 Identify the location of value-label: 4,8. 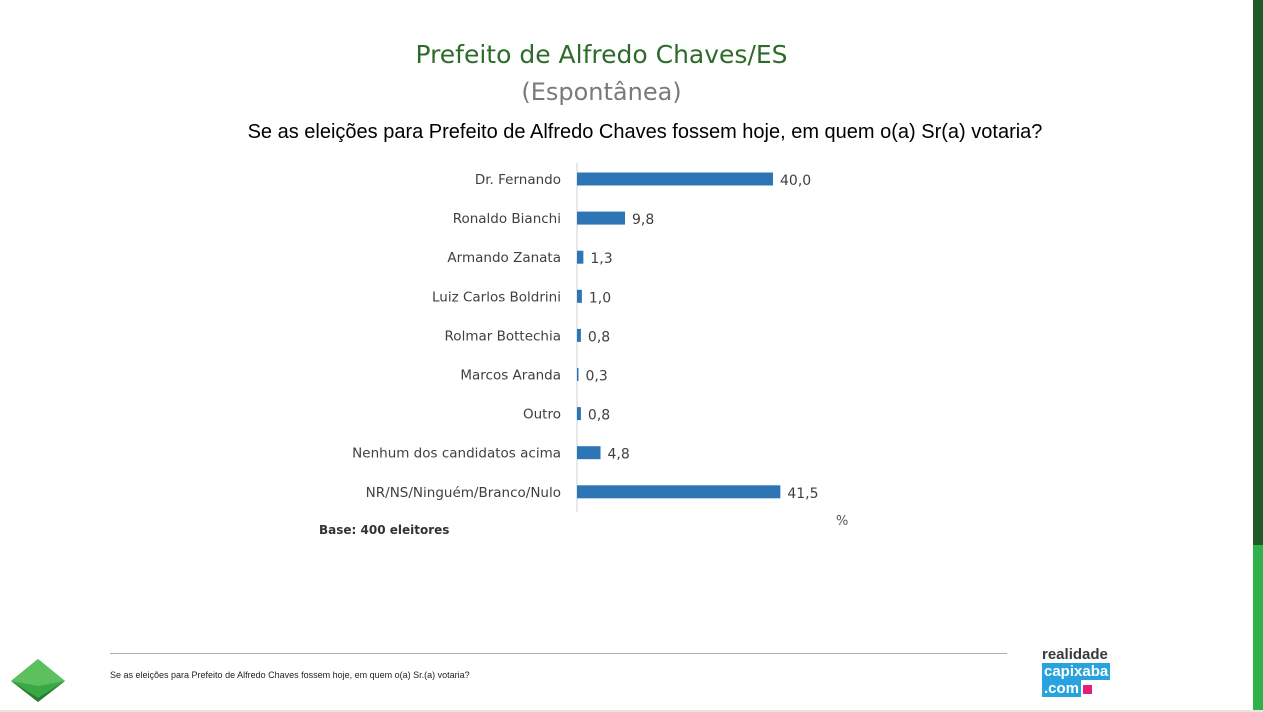
(619, 455).